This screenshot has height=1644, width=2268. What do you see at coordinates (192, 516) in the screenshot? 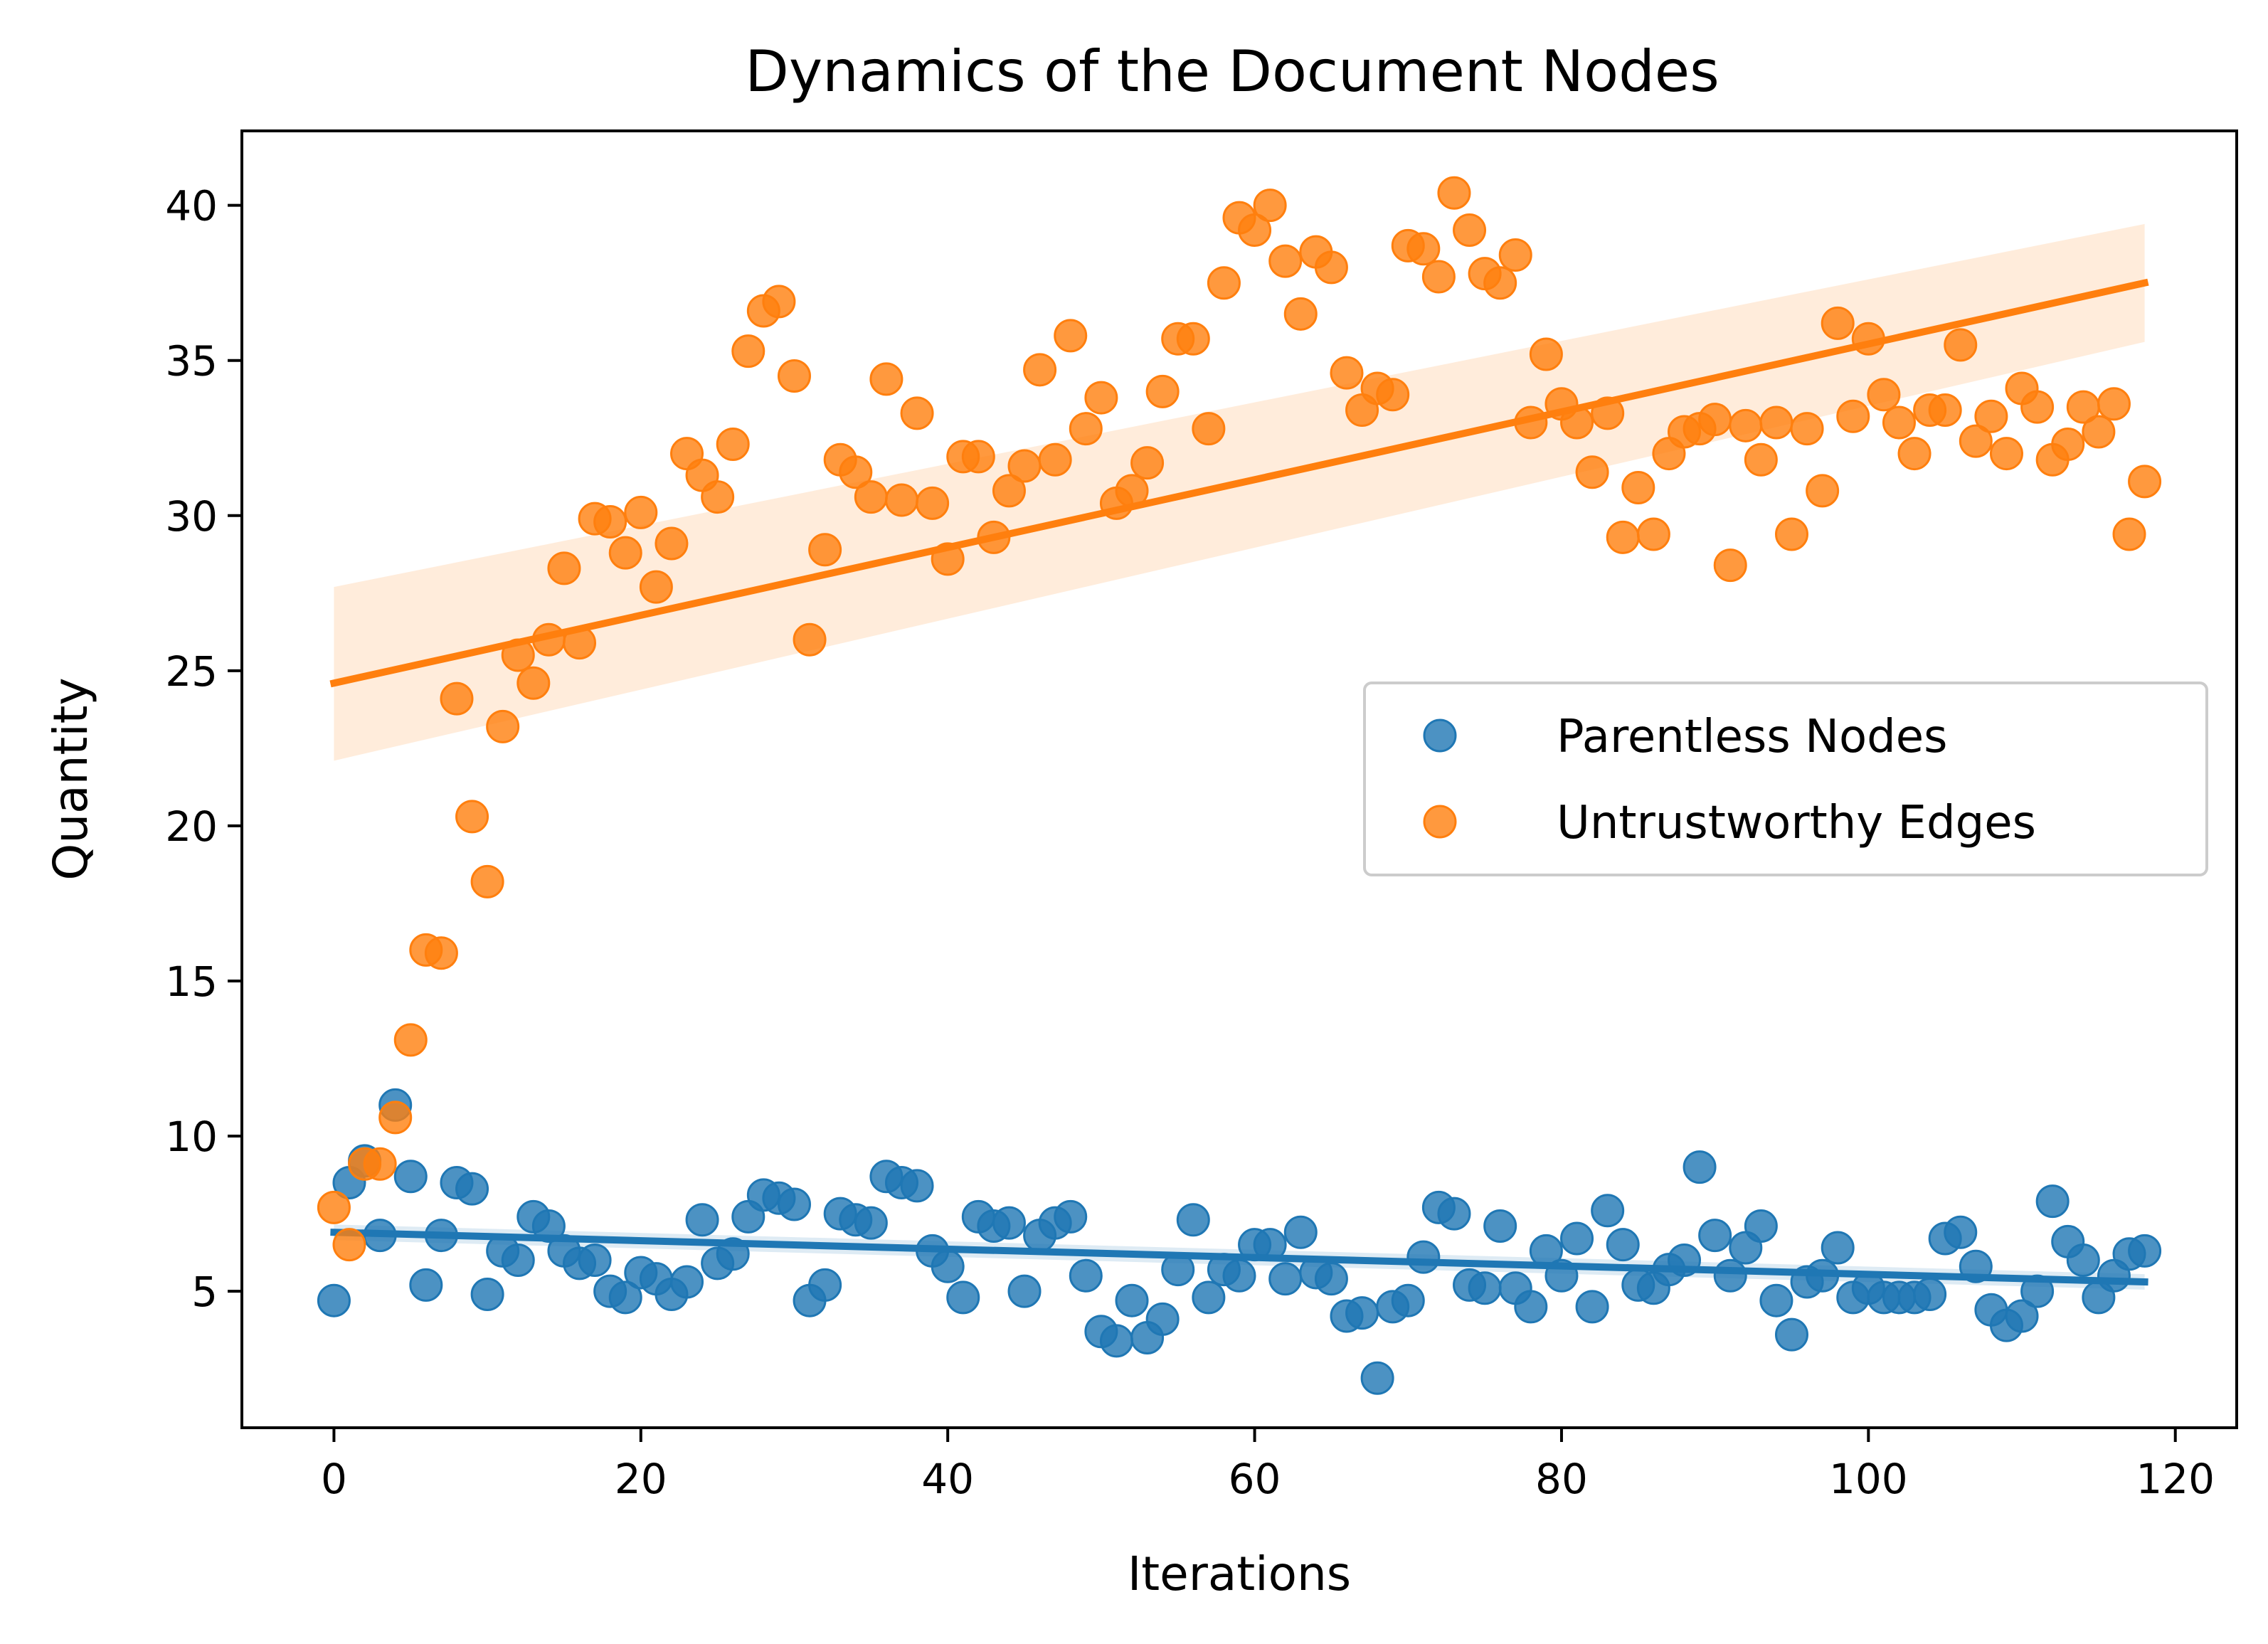
I see `y-tick-label: 30` at bounding box center [192, 516].